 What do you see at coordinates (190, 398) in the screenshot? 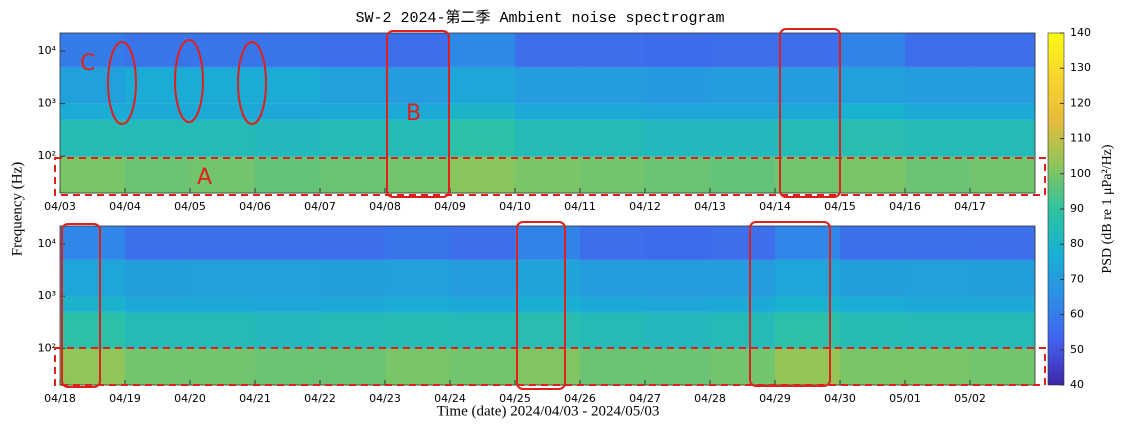
I see `x-tick-label: 04/20` at bounding box center [190, 398].